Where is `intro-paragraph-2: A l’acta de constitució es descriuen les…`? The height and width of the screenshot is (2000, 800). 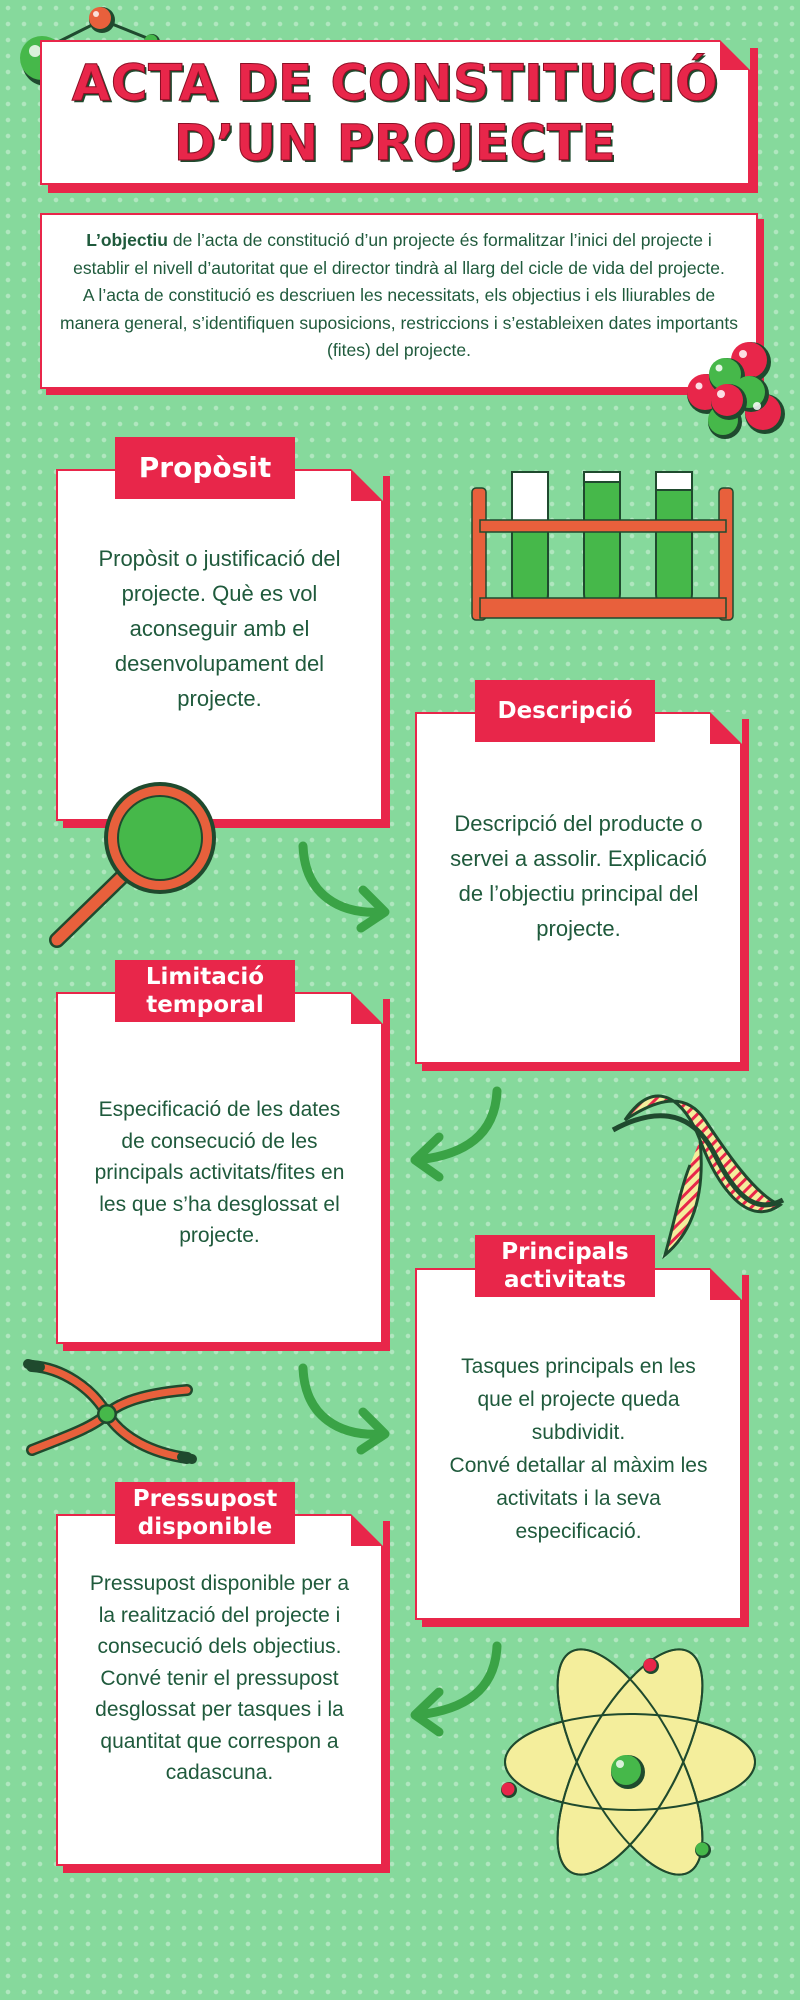 intro-paragraph-2: A l’acta de constitució es descriuen les… is located at coordinates (399, 322).